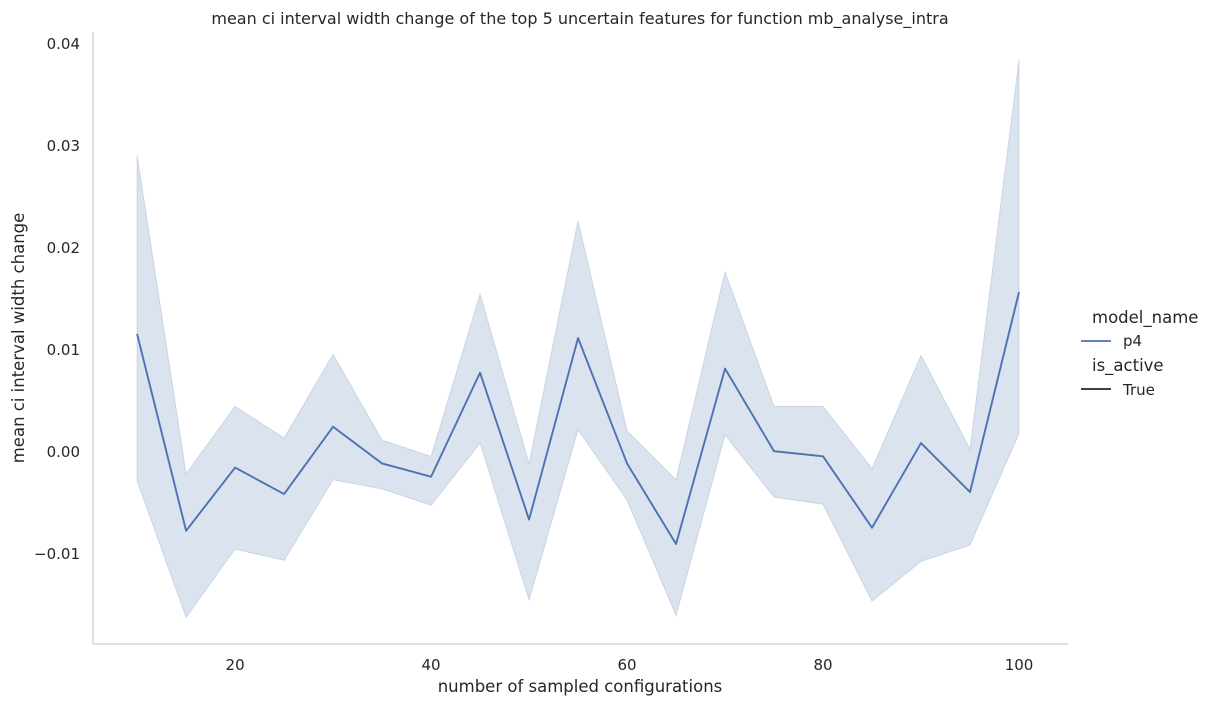  What do you see at coordinates (63, 248) in the screenshot?
I see `y-tick-label: 0.02` at bounding box center [63, 248].